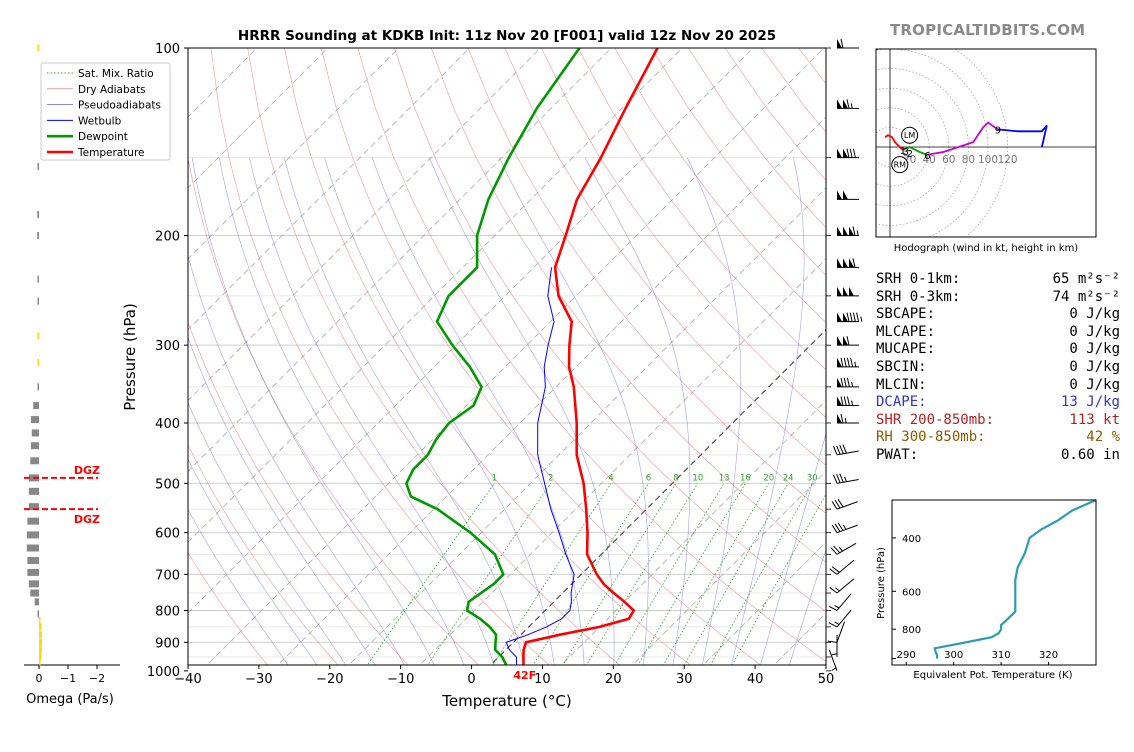 This screenshot has height=752, width=1134. I want to click on stats-label: MUCAPE:, so click(906, 349).